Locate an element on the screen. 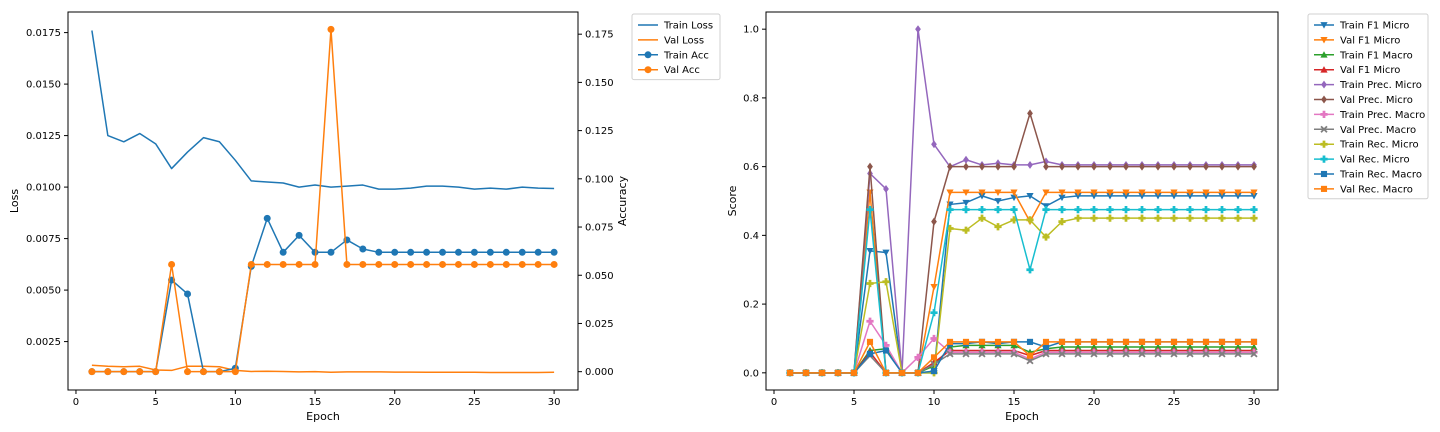 This screenshot has height=432, width=1440. x-tick-label: 5 is located at coordinates (854, 402).